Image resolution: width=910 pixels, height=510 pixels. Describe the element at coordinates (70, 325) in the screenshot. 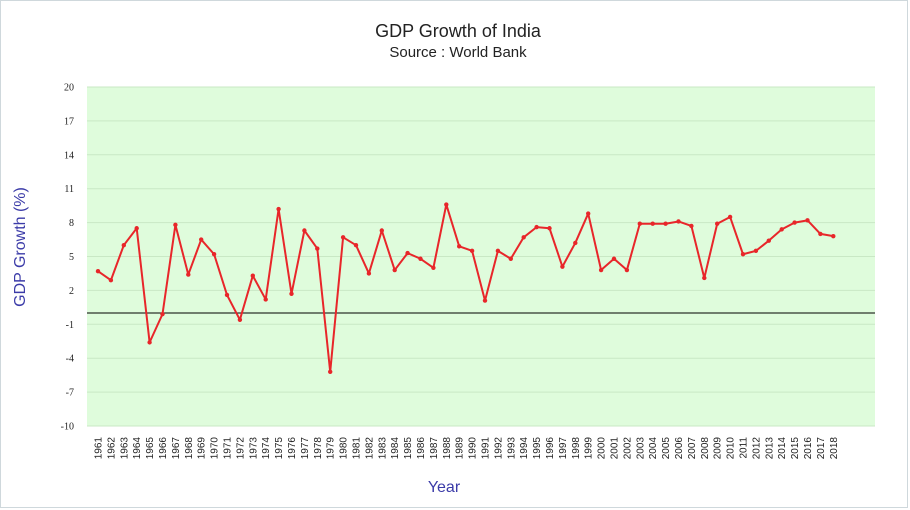

I see `y-tick-label: -1` at that location.